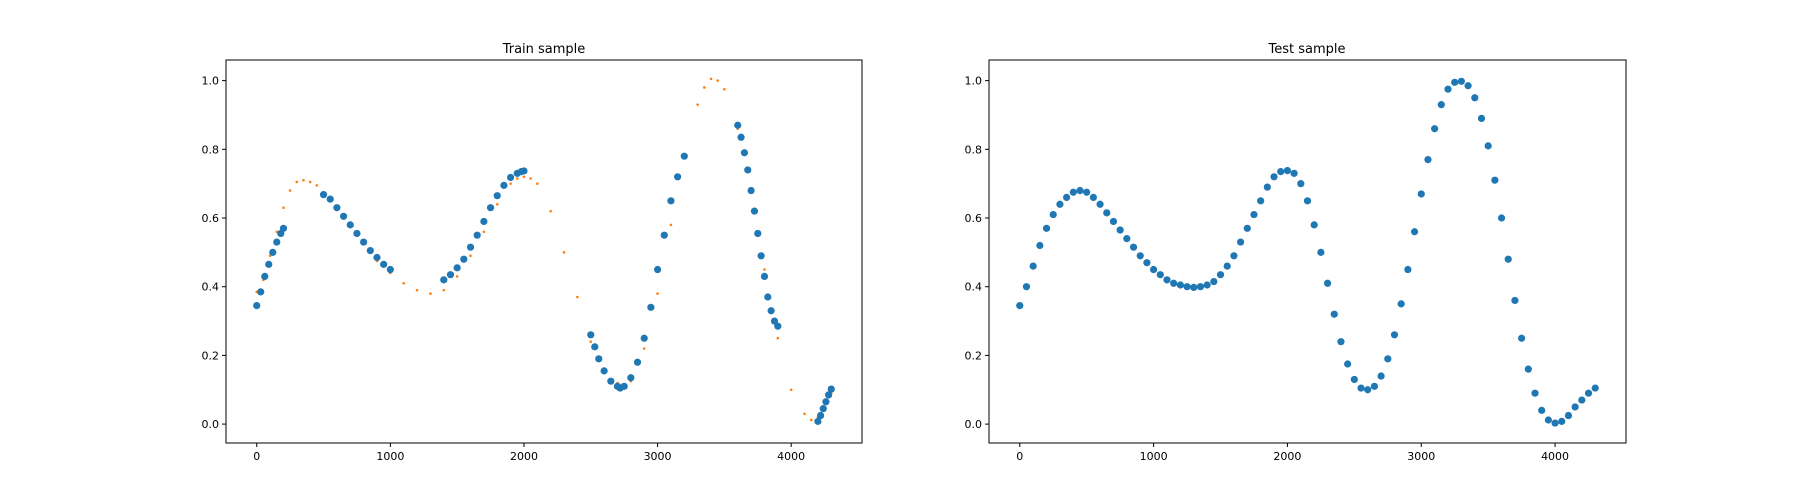 The height and width of the screenshot is (504, 1800). Describe the element at coordinates (211, 81) in the screenshot. I see `y-tick-label: 1.0` at that location.